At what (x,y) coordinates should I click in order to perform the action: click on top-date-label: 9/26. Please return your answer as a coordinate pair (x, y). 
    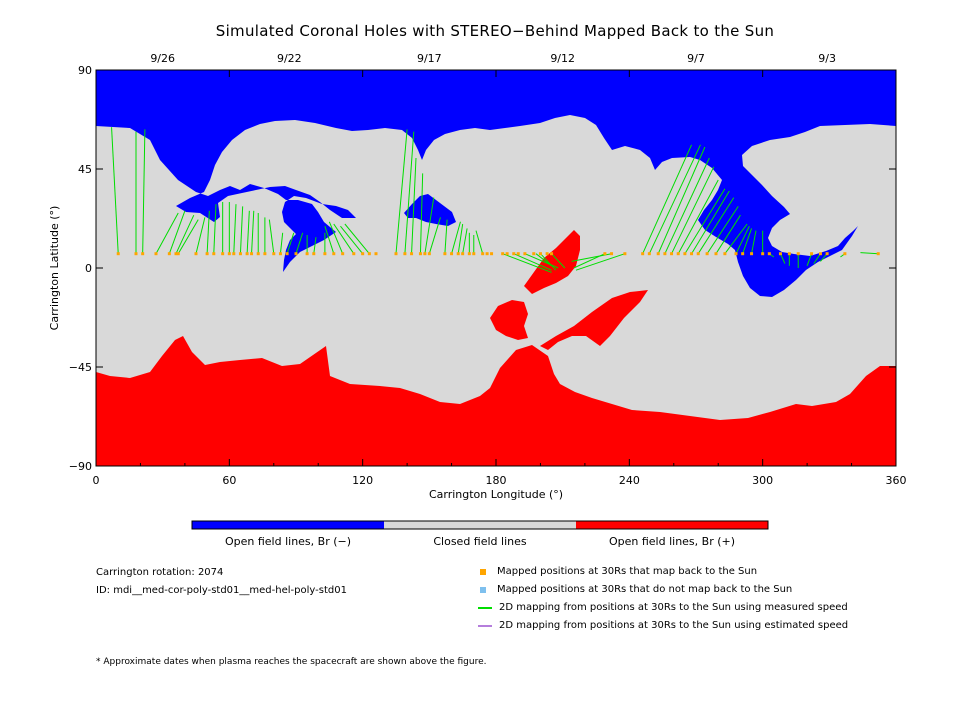
    Looking at the image, I should click on (162, 58).